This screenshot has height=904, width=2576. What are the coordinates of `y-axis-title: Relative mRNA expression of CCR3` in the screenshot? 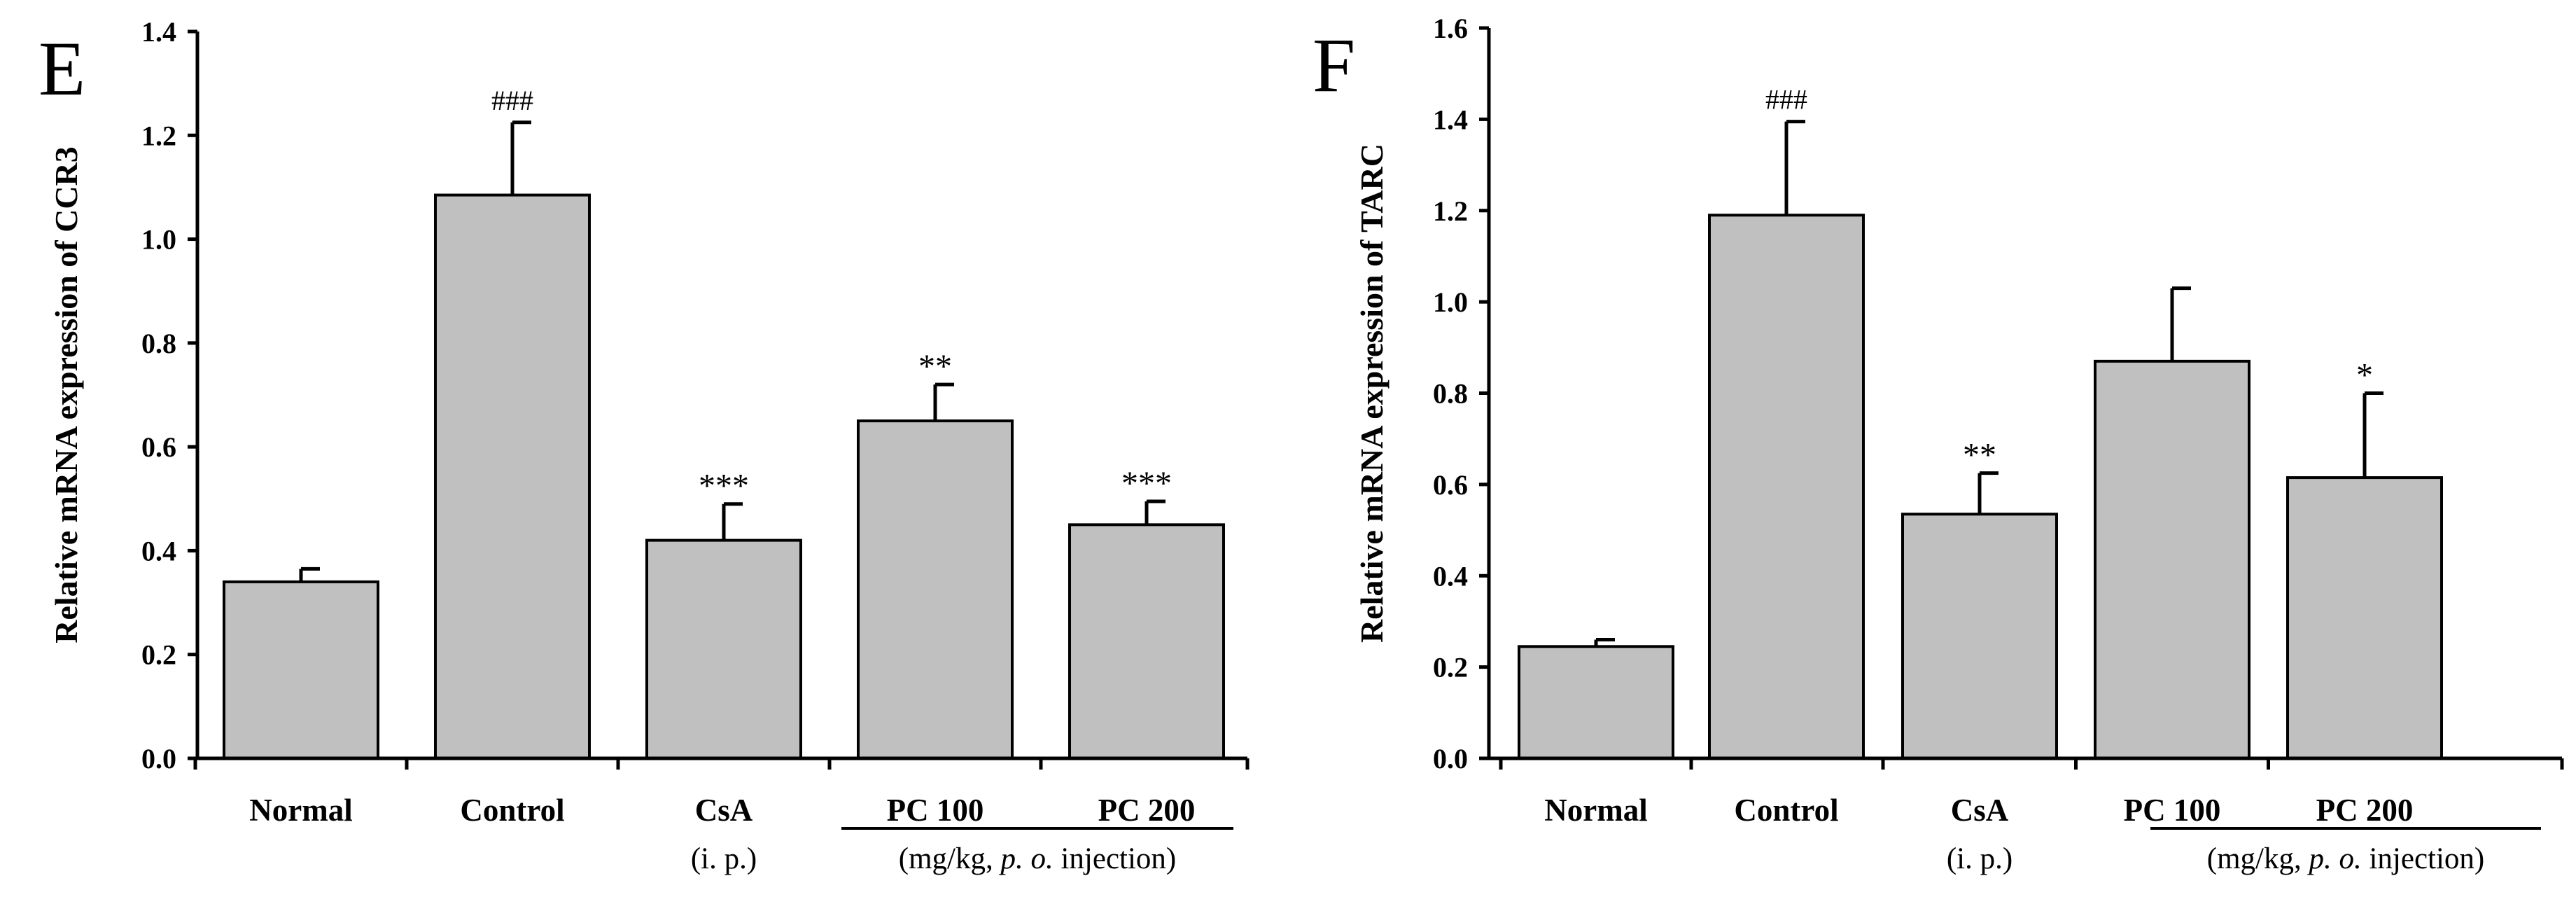 It's located at (66, 395).